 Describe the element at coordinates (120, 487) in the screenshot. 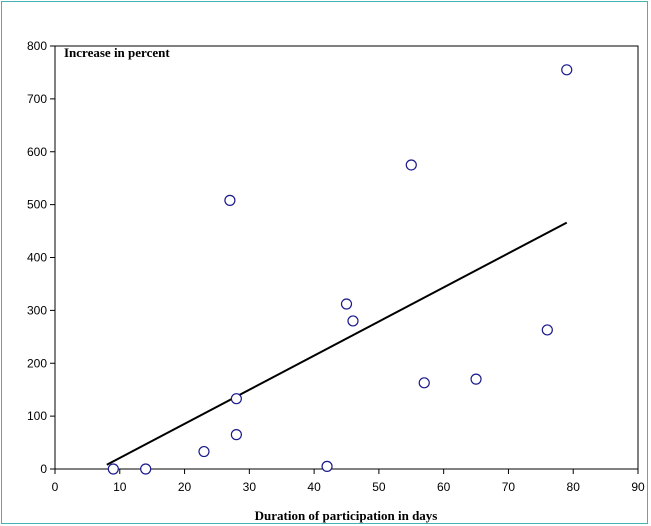

I see `x-tick-label: 10` at that location.